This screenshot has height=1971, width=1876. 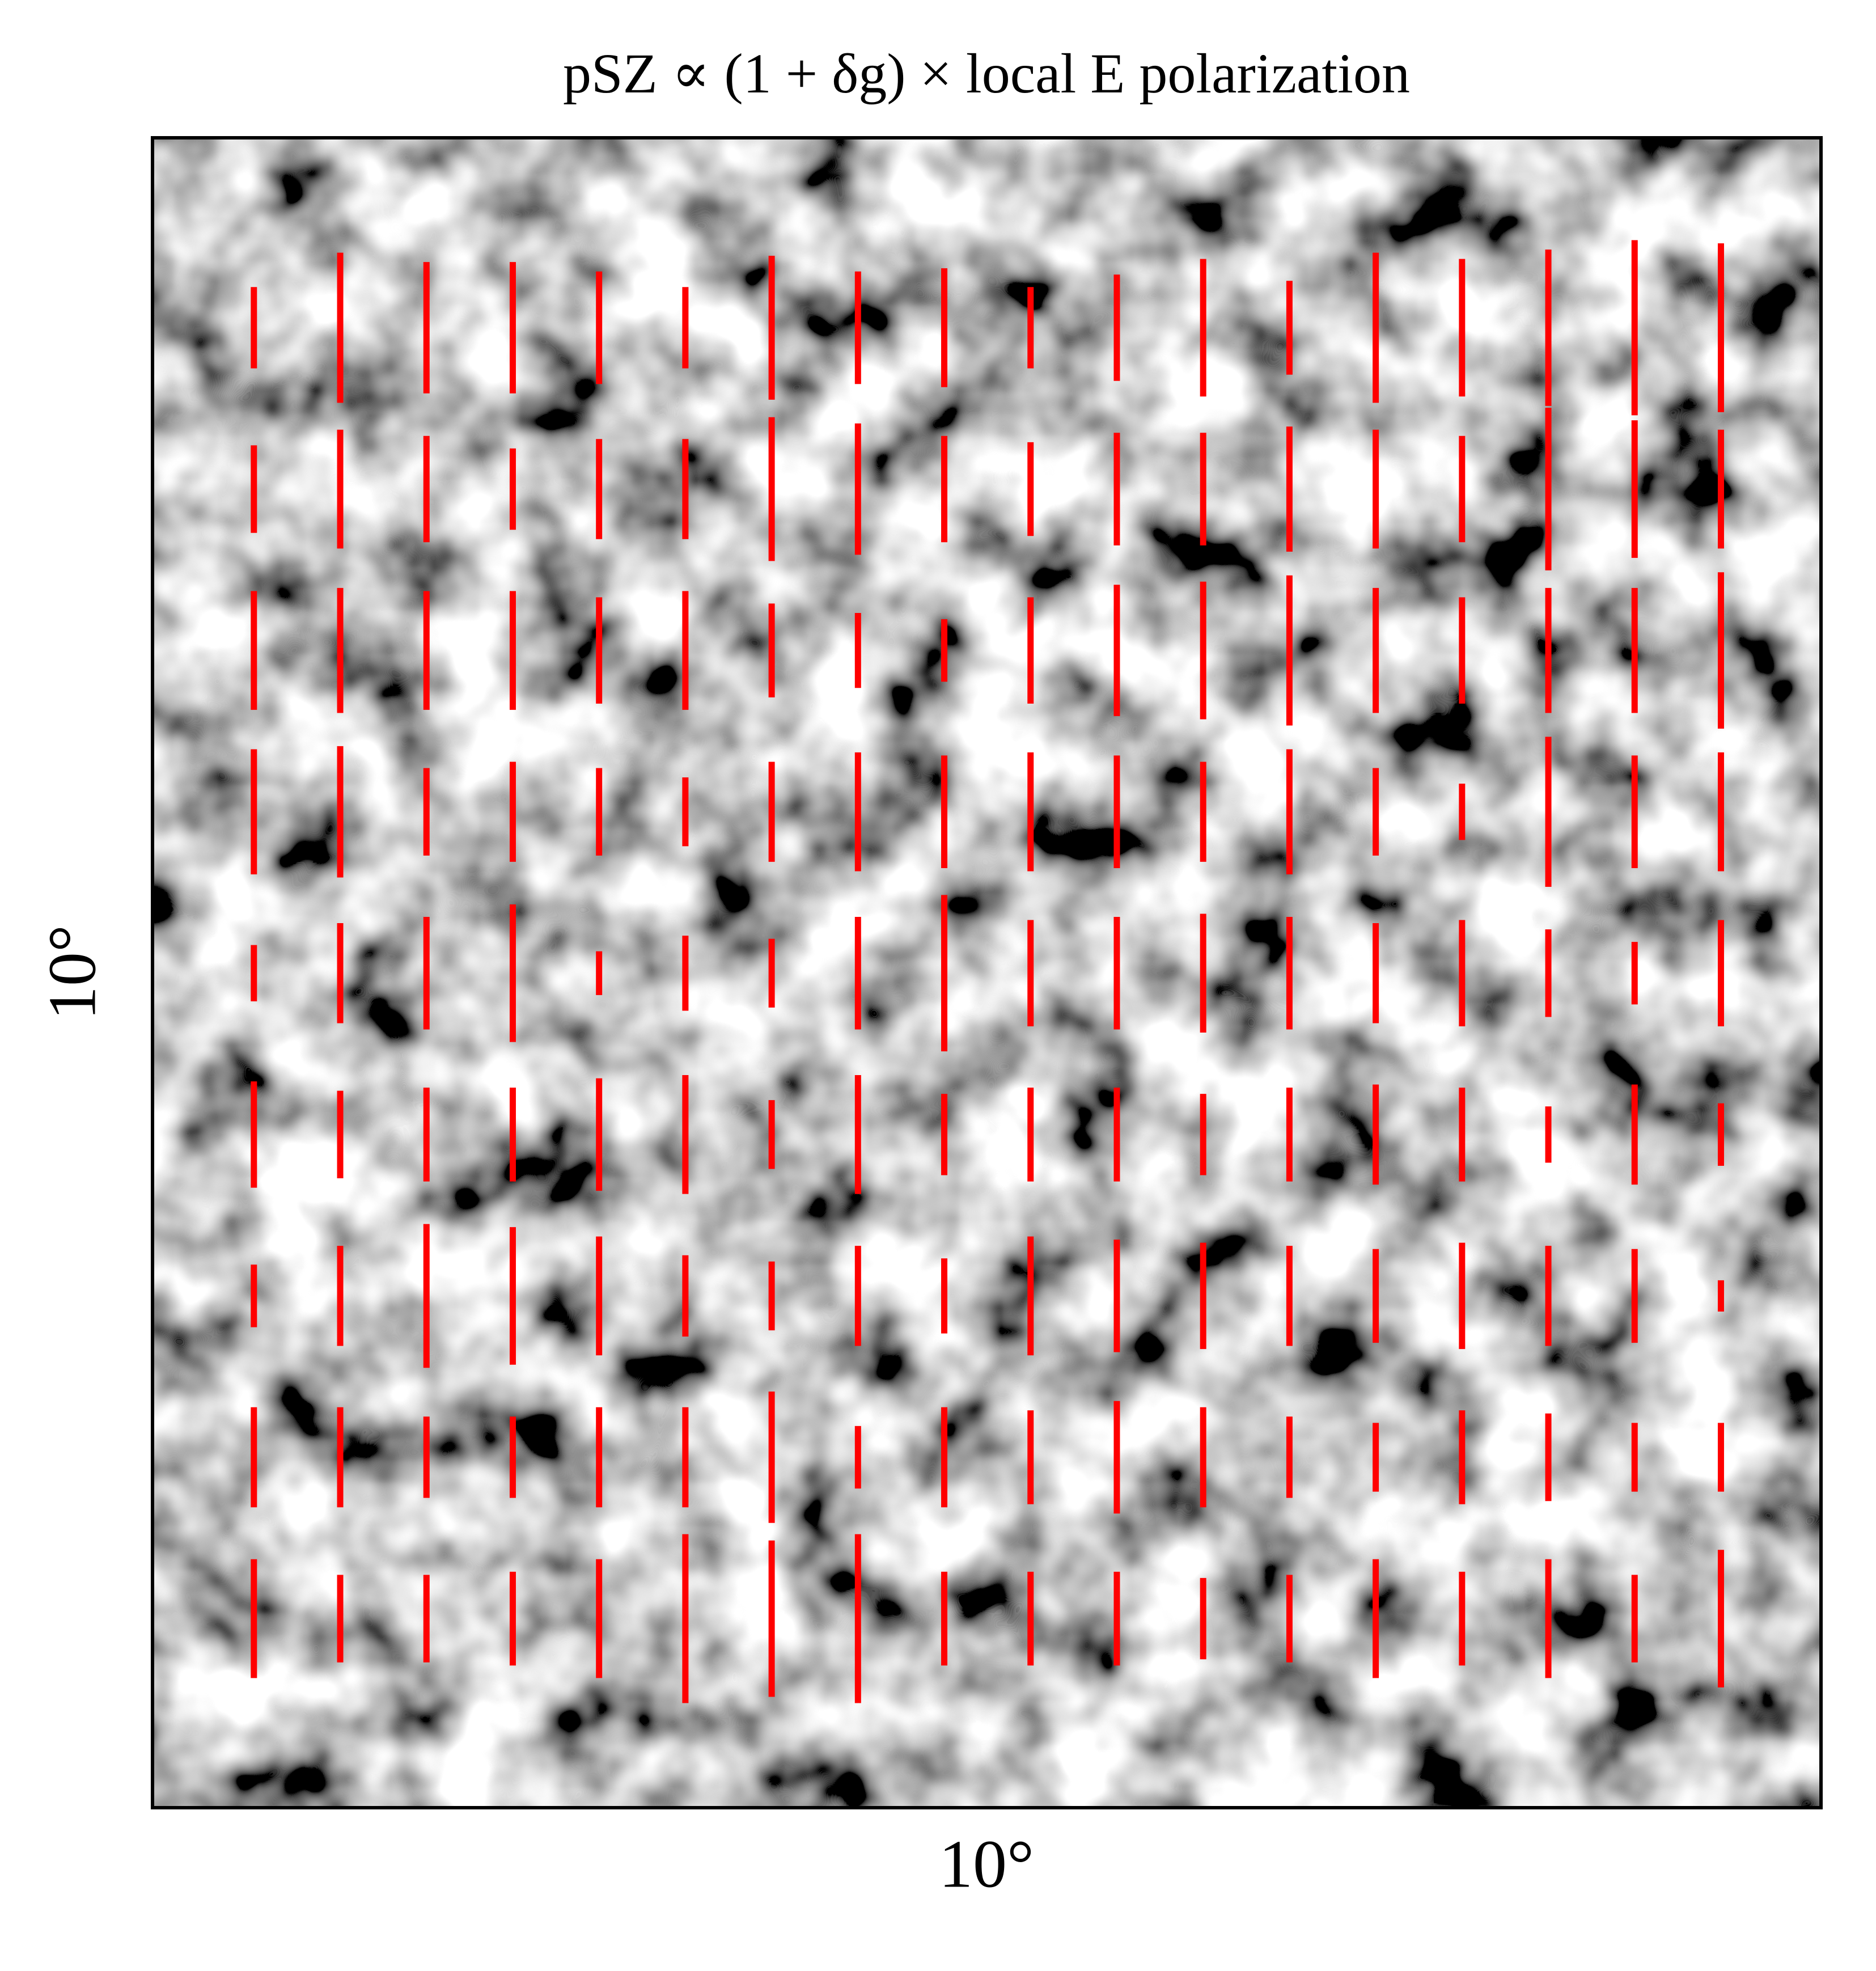 What do you see at coordinates (986, 73) in the screenshot?
I see `chart-title: pSZ ∝ (1 + δg) × local E polarization` at bounding box center [986, 73].